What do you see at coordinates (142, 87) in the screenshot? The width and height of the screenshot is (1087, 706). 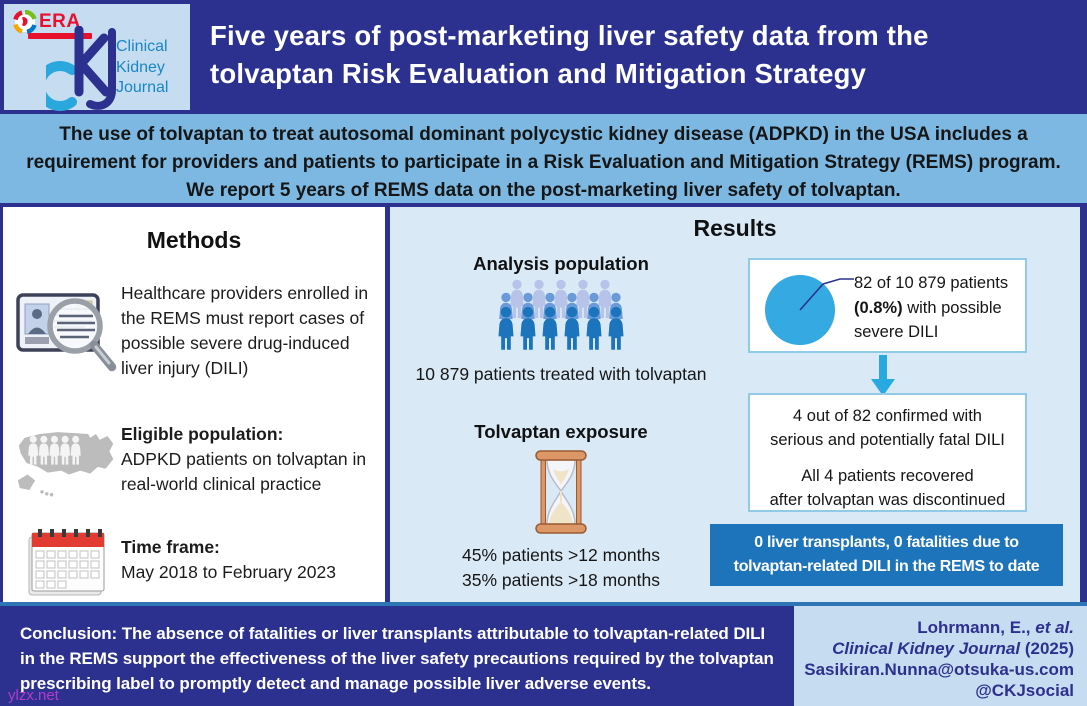 I see `journal-name-line: Journal` at bounding box center [142, 87].